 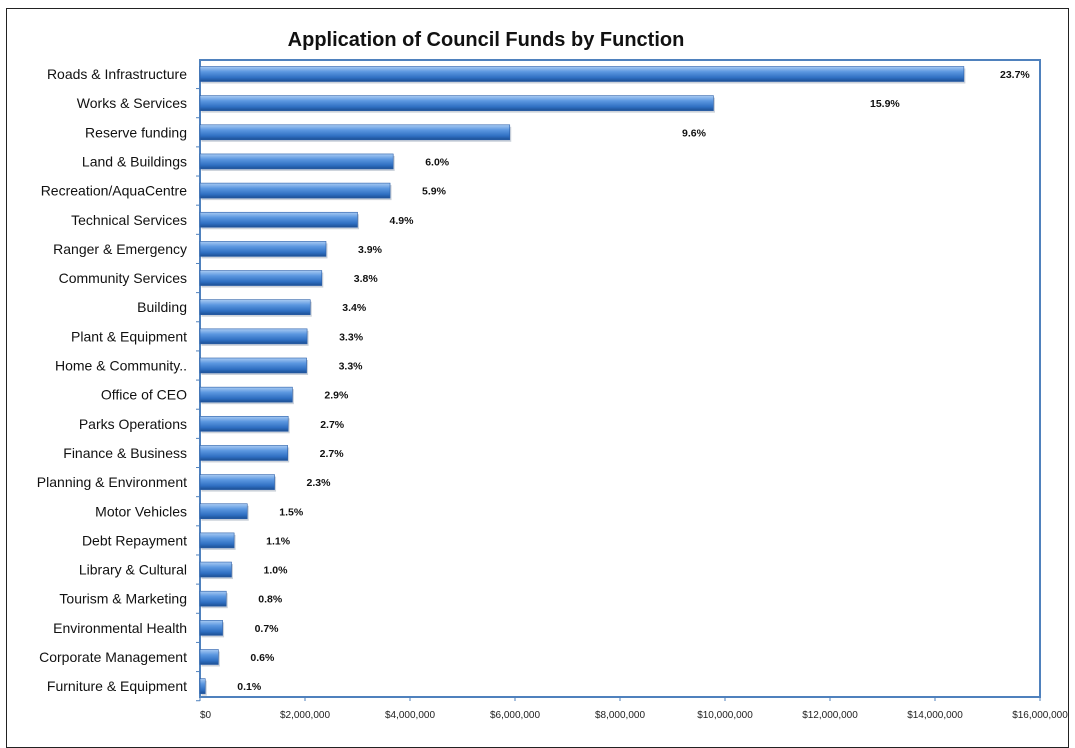 What do you see at coordinates (123, 278) in the screenshot?
I see `category-label: Community Services` at bounding box center [123, 278].